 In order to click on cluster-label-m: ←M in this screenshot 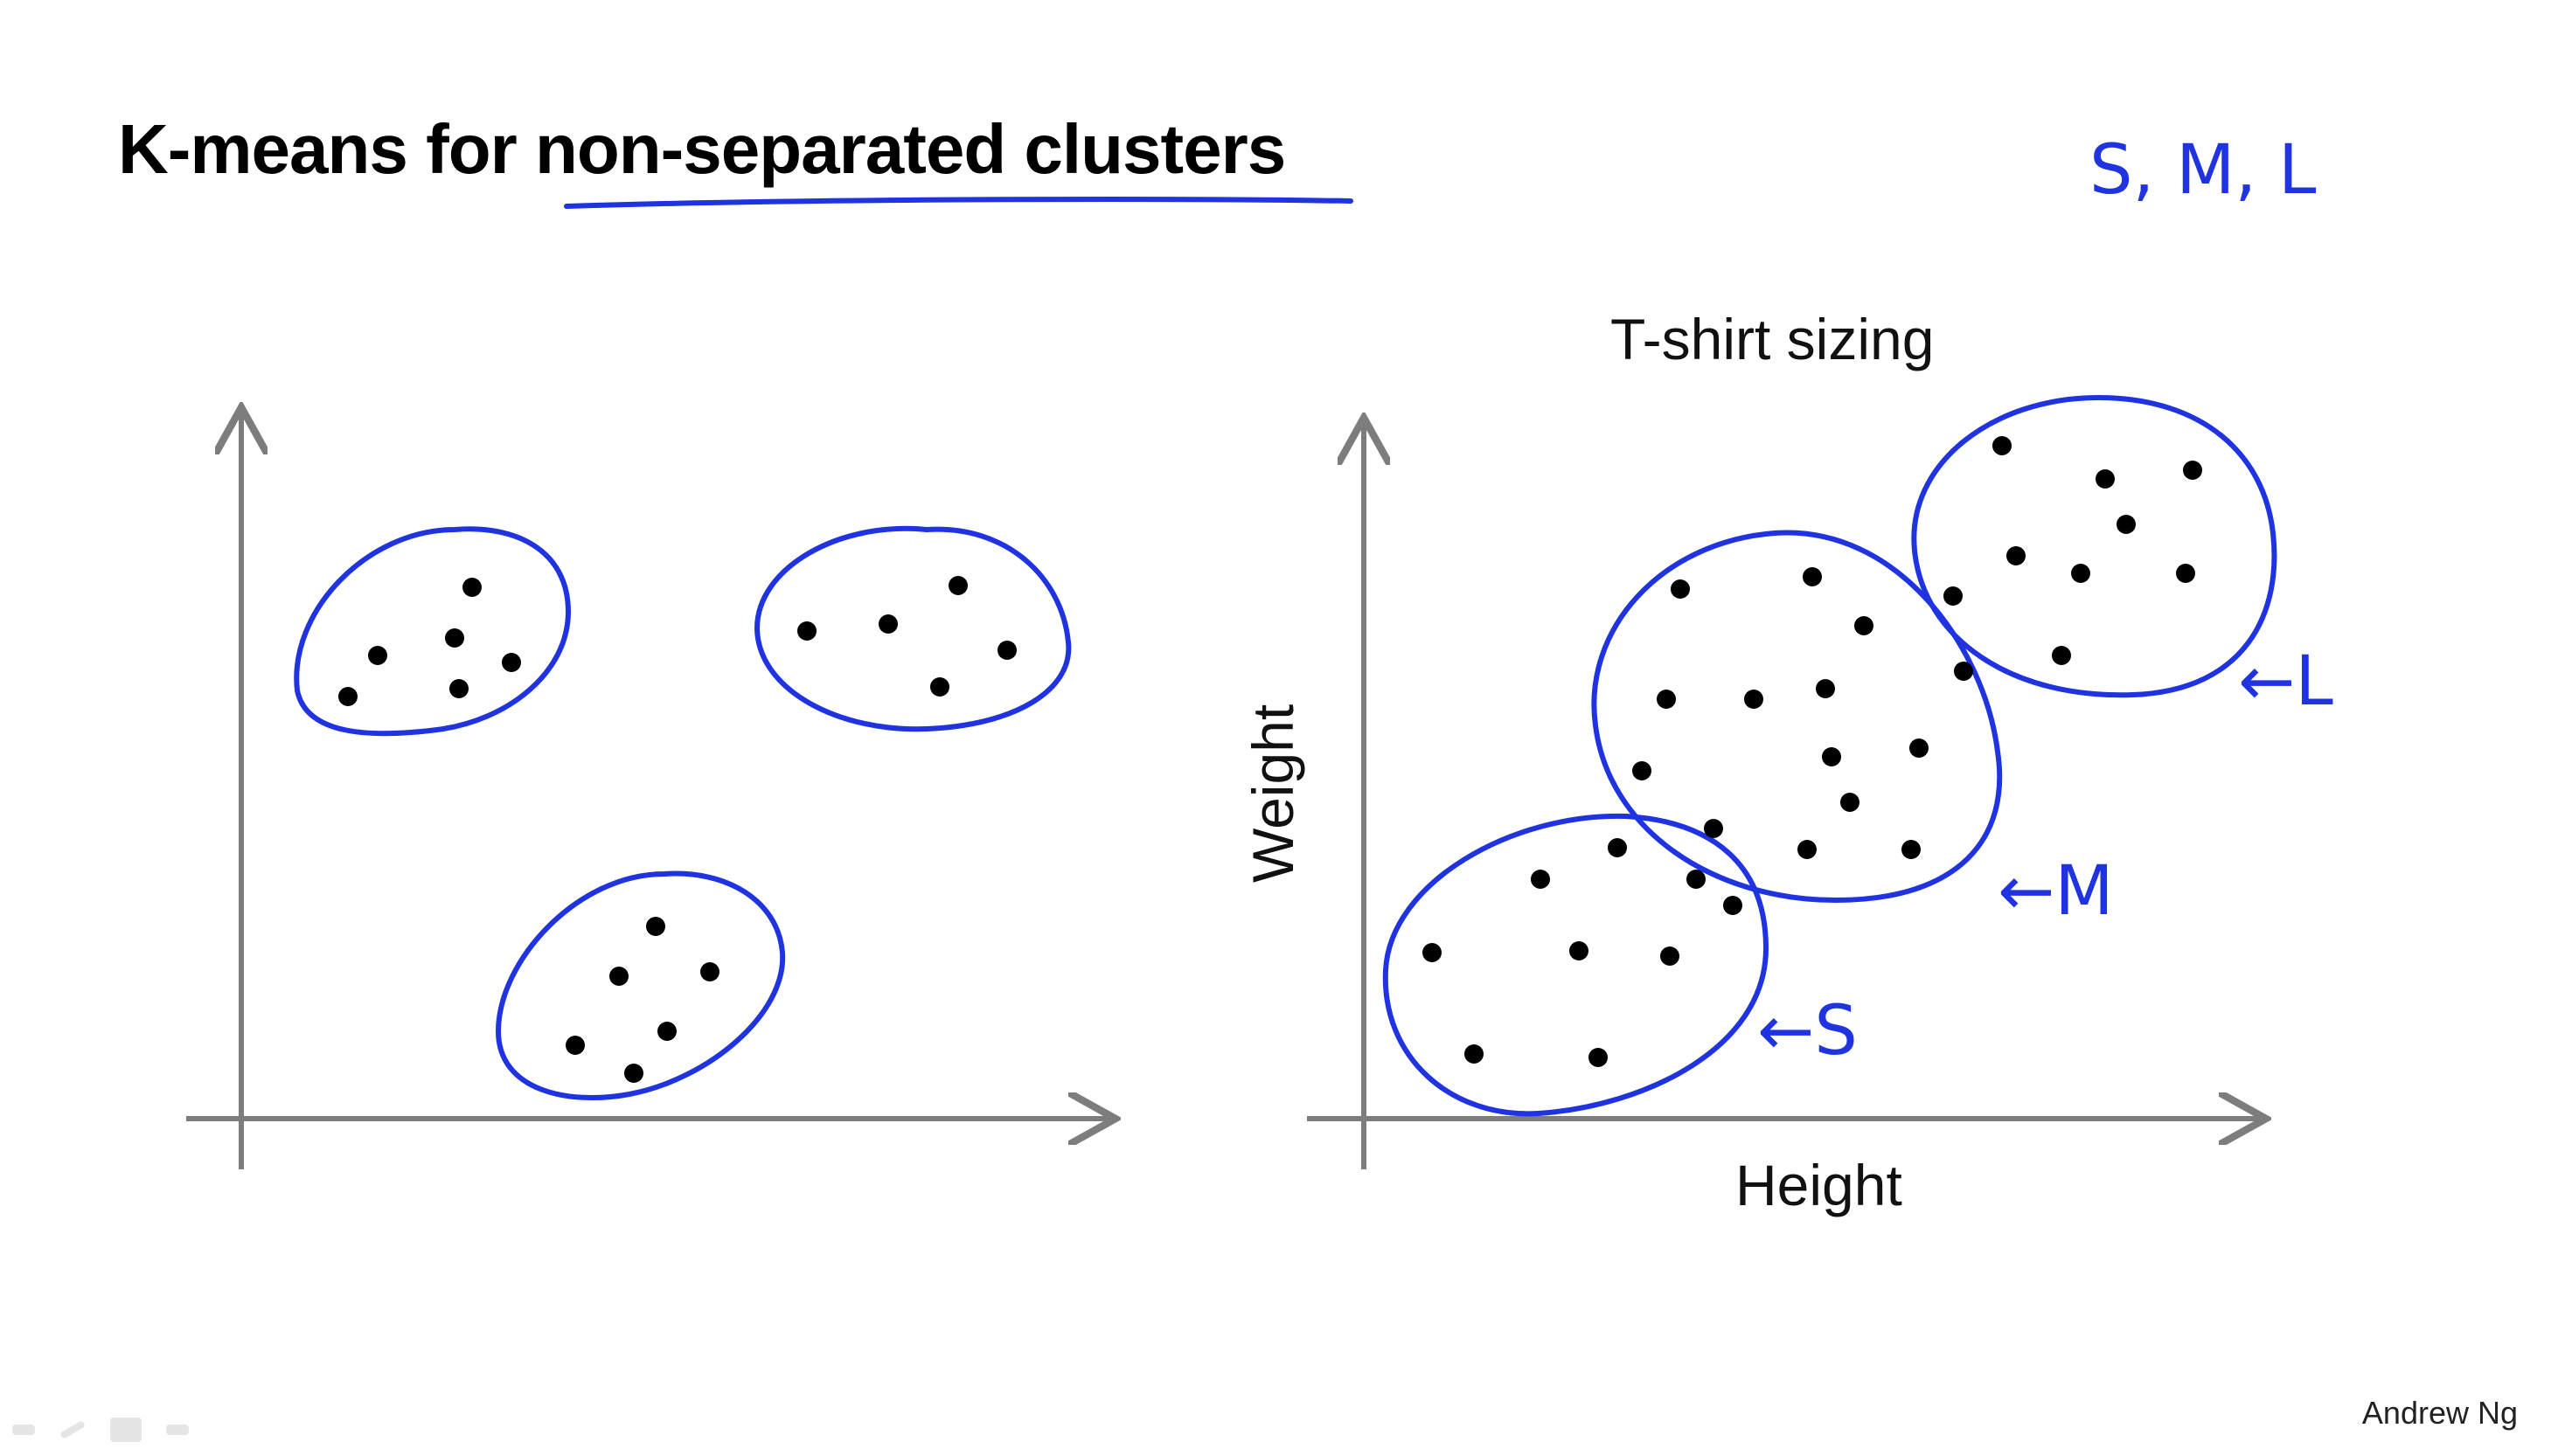, I will do `click(2056, 891)`.